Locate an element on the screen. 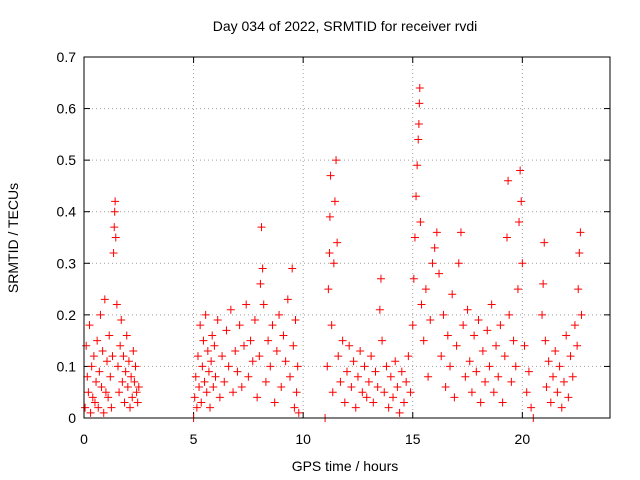  x-tick-label: 20 is located at coordinates (523, 439).